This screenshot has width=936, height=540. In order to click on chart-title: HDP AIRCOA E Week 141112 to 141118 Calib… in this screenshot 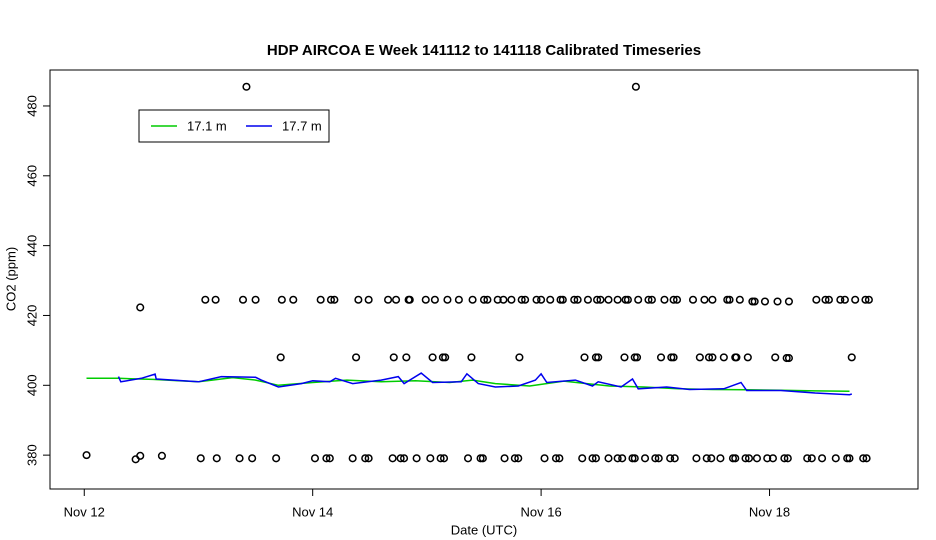, I will do `click(484, 50)`.